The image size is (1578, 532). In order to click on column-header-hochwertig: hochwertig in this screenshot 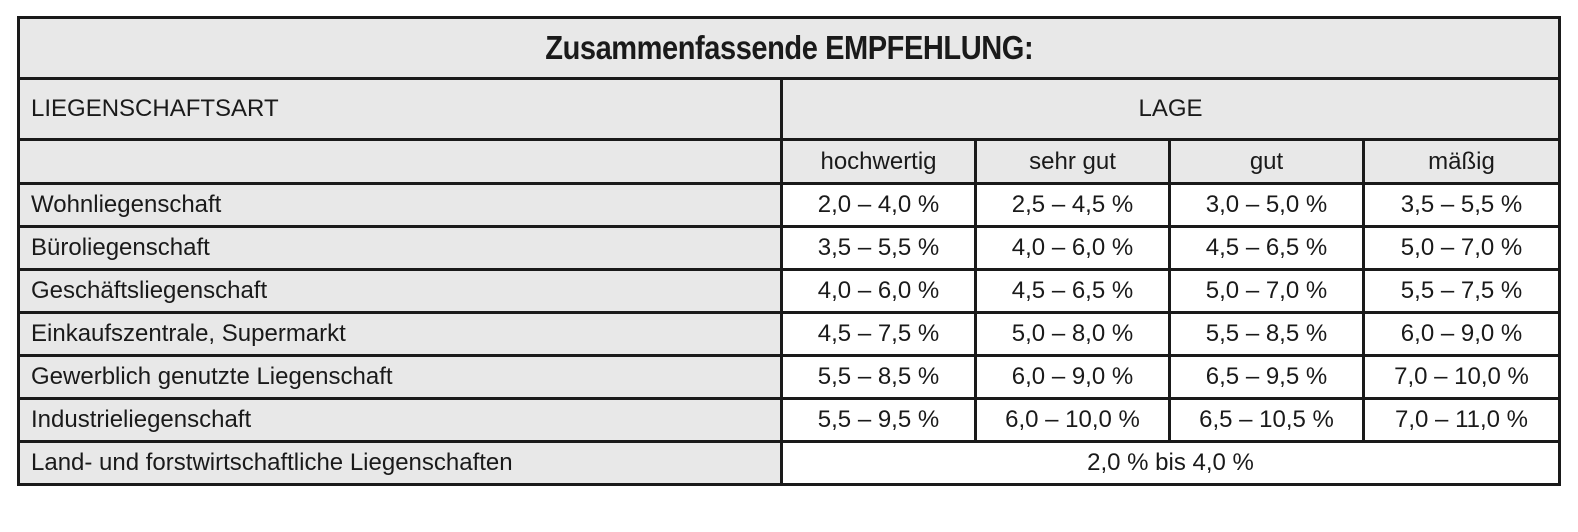, I will do `click(878, 161)`.